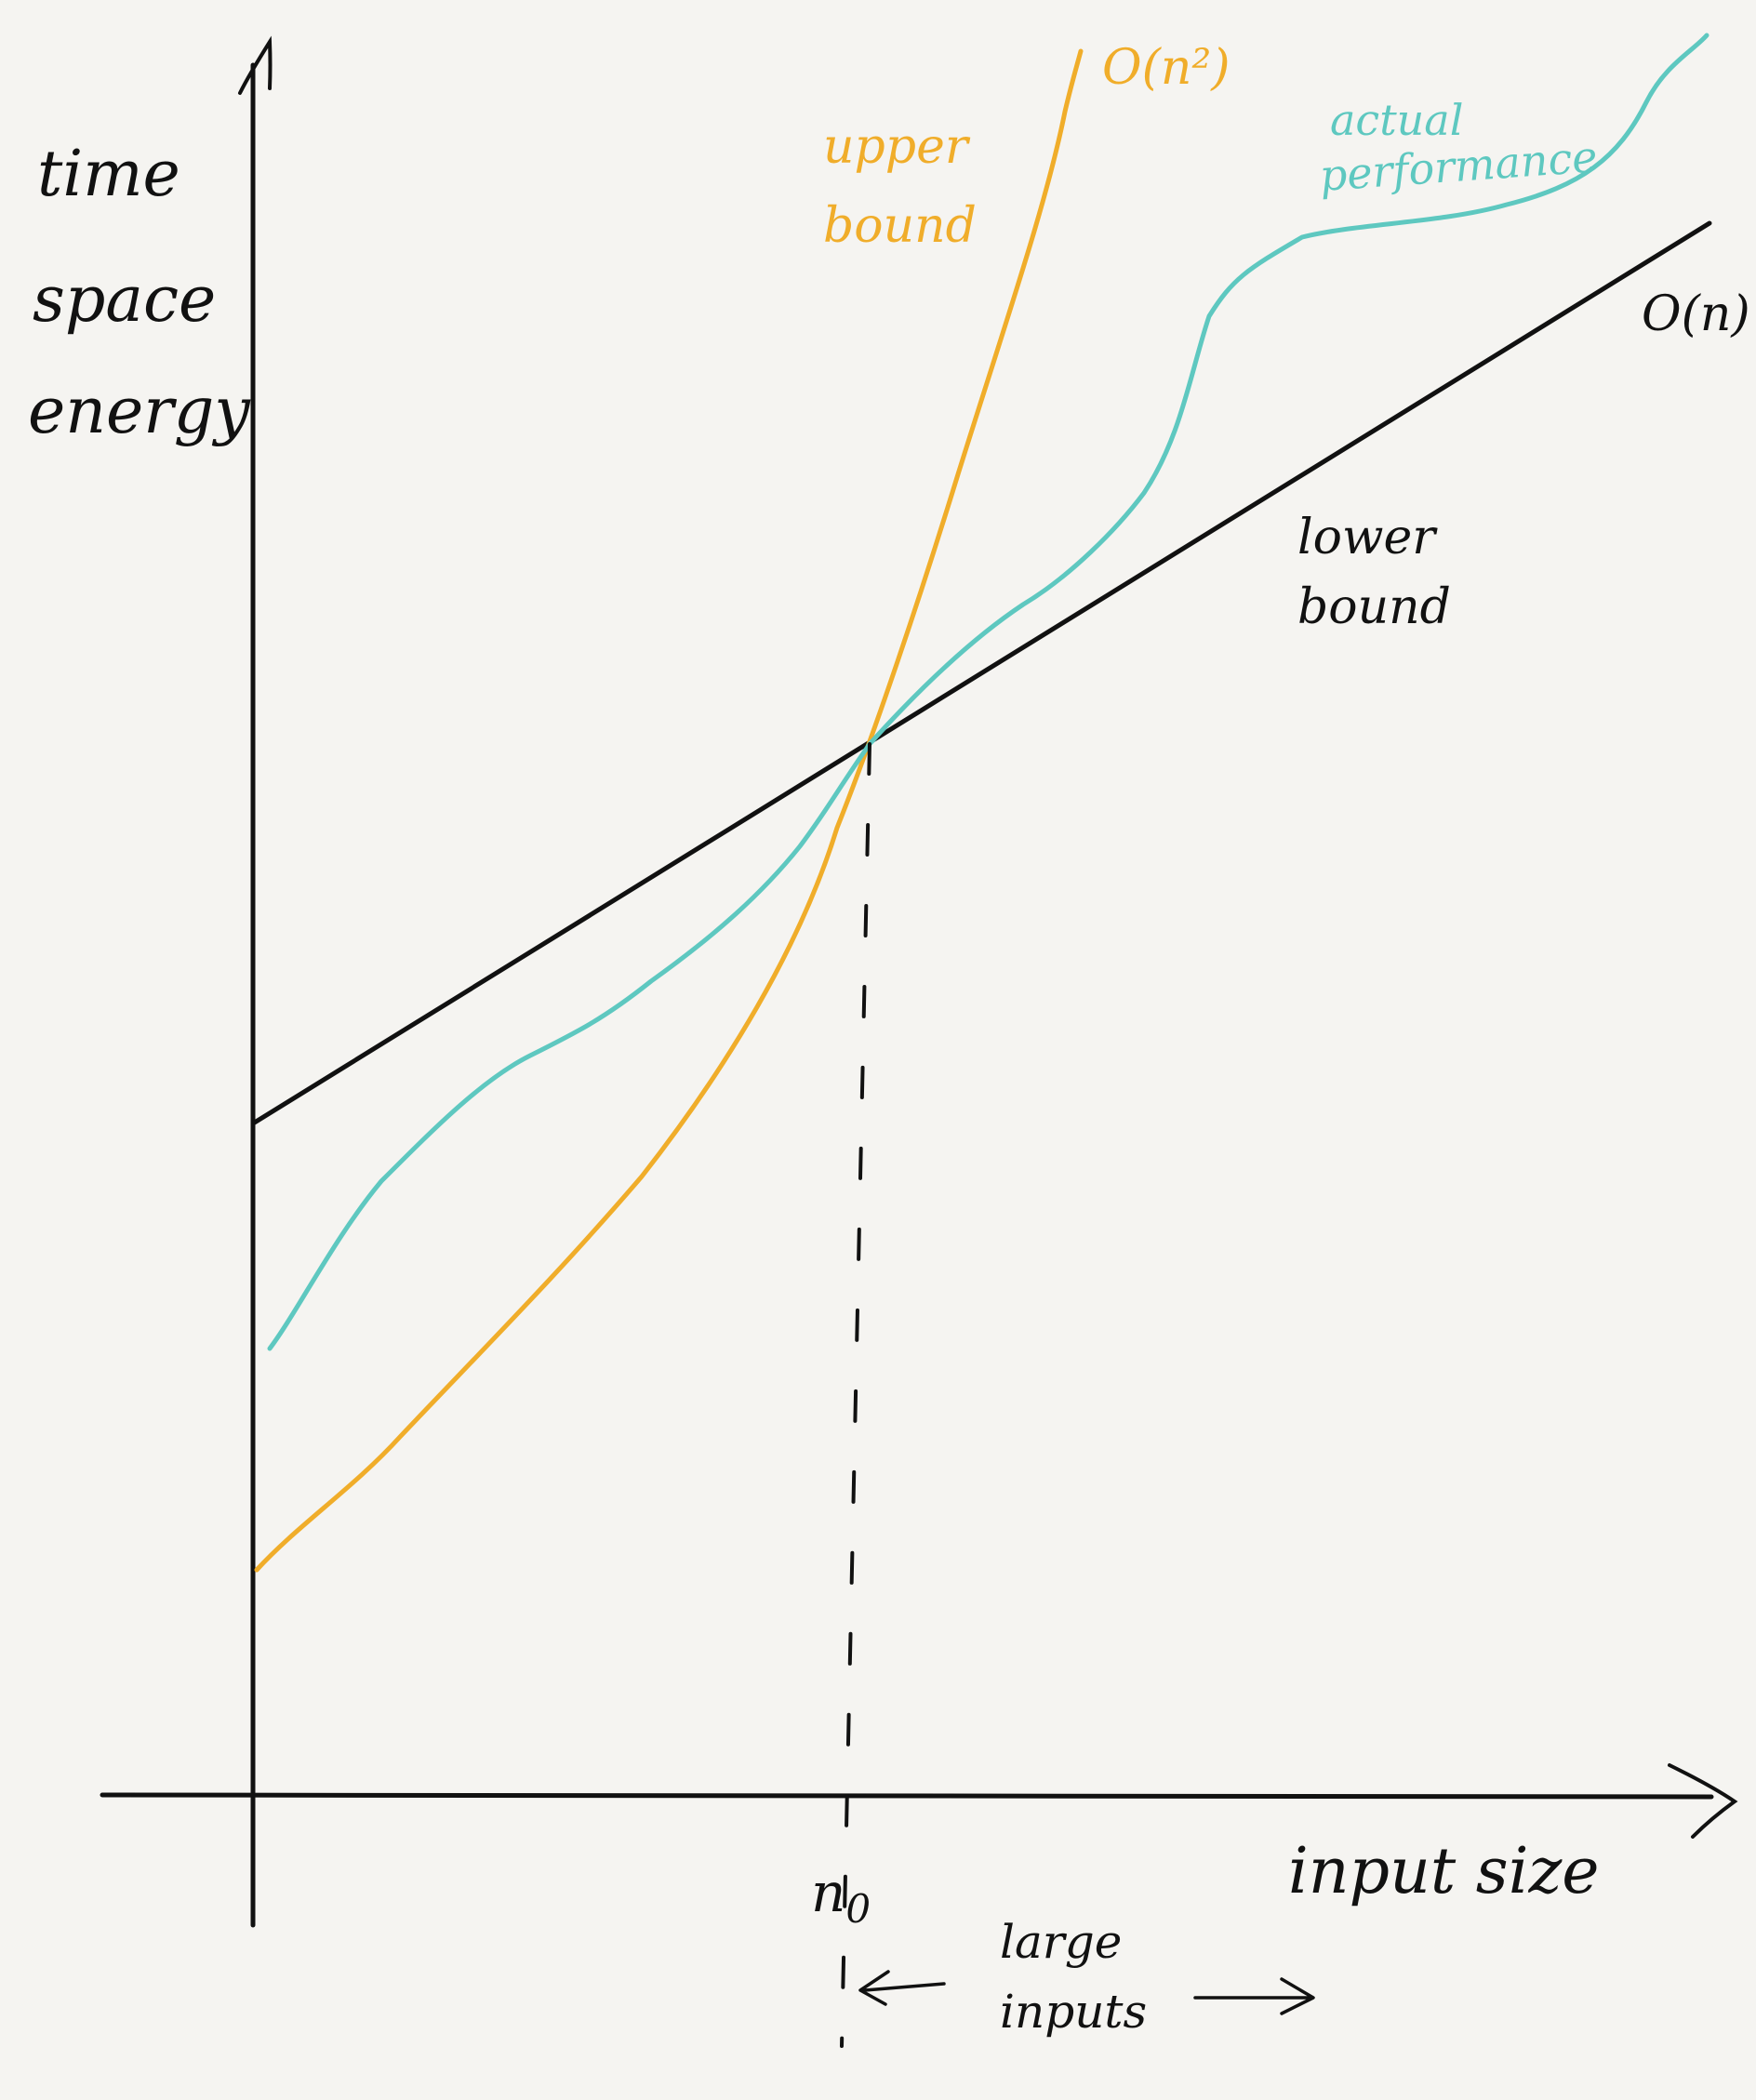  Describe the element at coordinates (828, 1893) in the screenshot. I see `n0-main: n` at that location.